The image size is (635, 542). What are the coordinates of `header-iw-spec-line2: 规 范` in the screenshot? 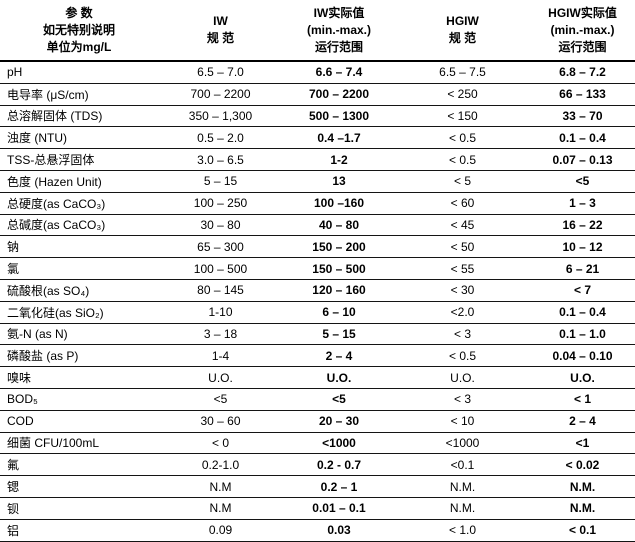 It's located at (220, 38).